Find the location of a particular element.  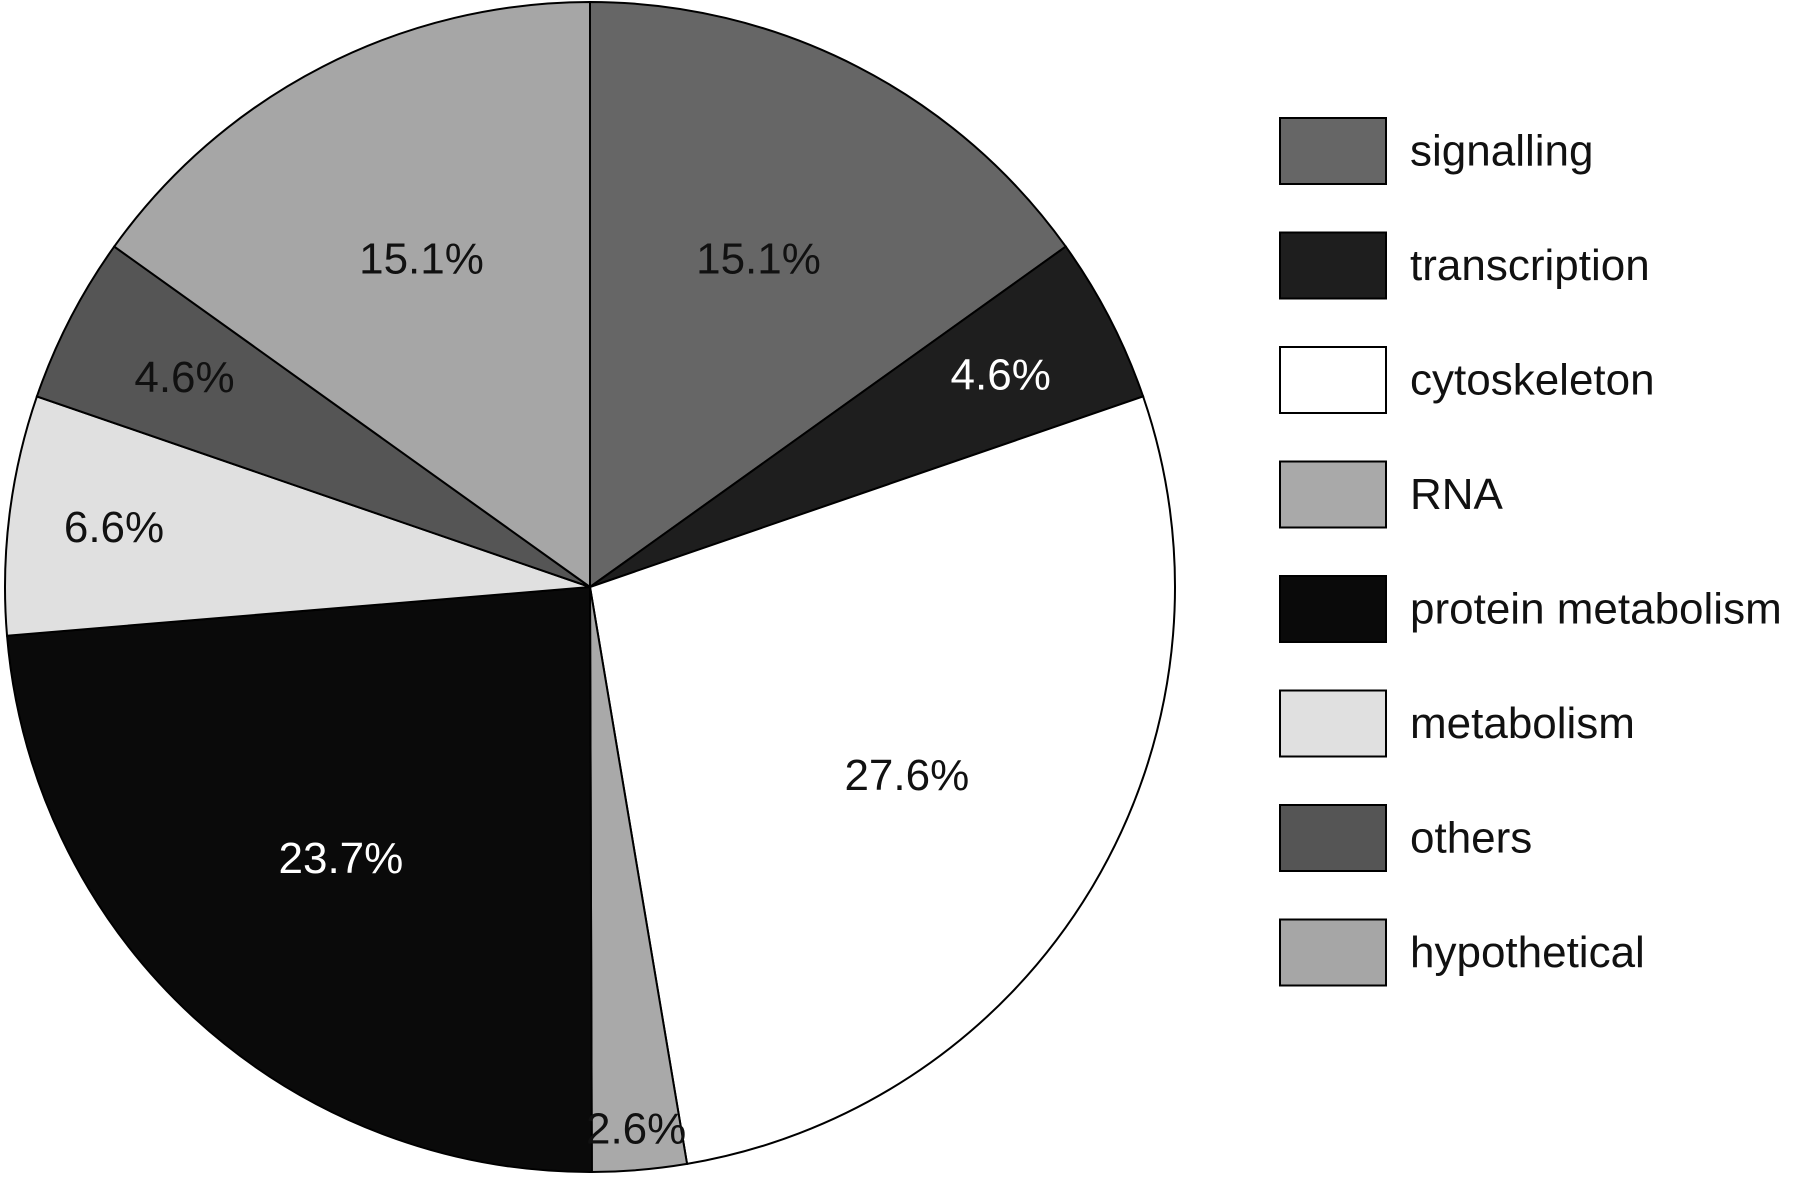

legend-label: hypothetical is located at coordinates (1527, 952).